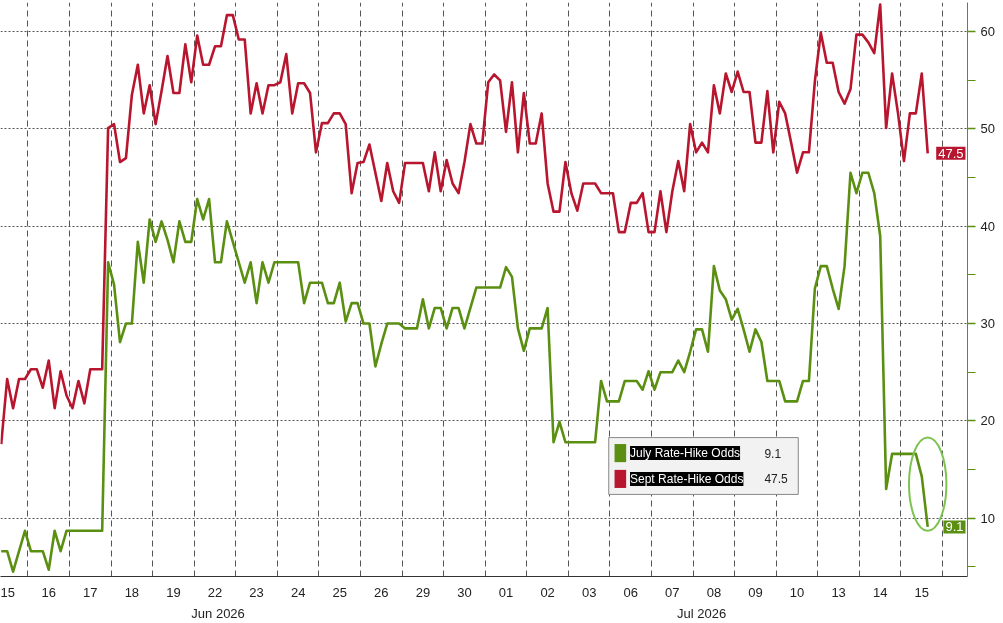 Image resolution: width=1003 pixels, height=623 pixels. Describe the element at coordinates (173, 592) in the screenshot. I see `x-tick-label: 19` at that location.